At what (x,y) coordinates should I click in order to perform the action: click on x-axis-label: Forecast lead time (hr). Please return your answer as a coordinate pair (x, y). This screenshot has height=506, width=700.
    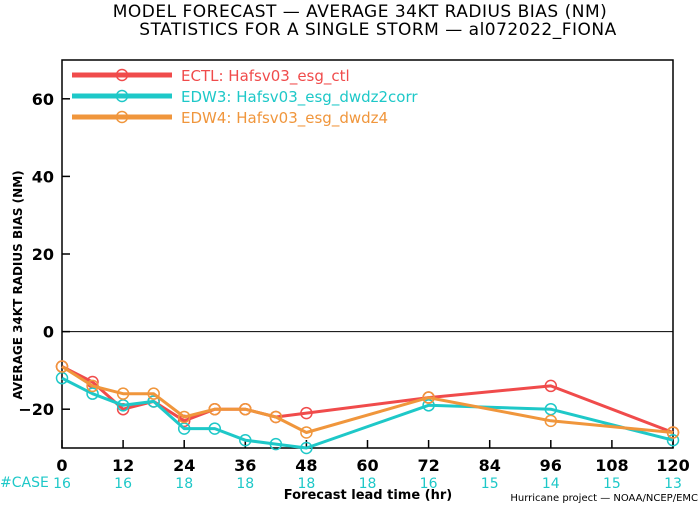
    Looking at the image, I should click on (368, 495).